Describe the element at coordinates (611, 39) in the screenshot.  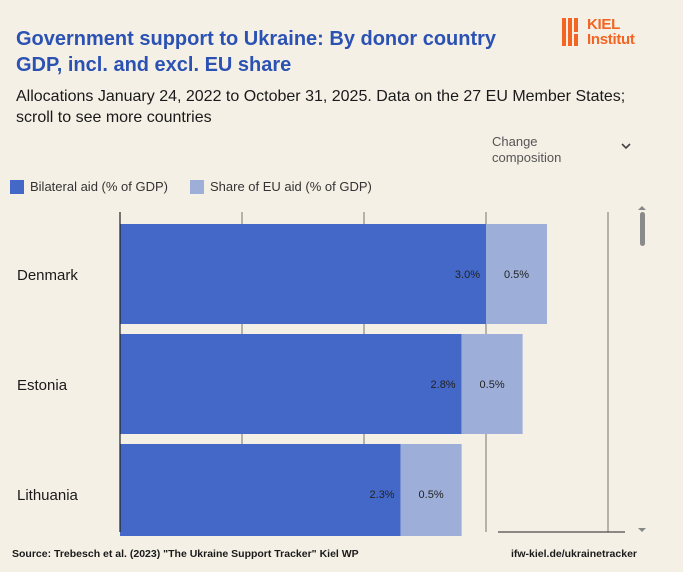
I see `logo-text-institut: Institut` at that location.